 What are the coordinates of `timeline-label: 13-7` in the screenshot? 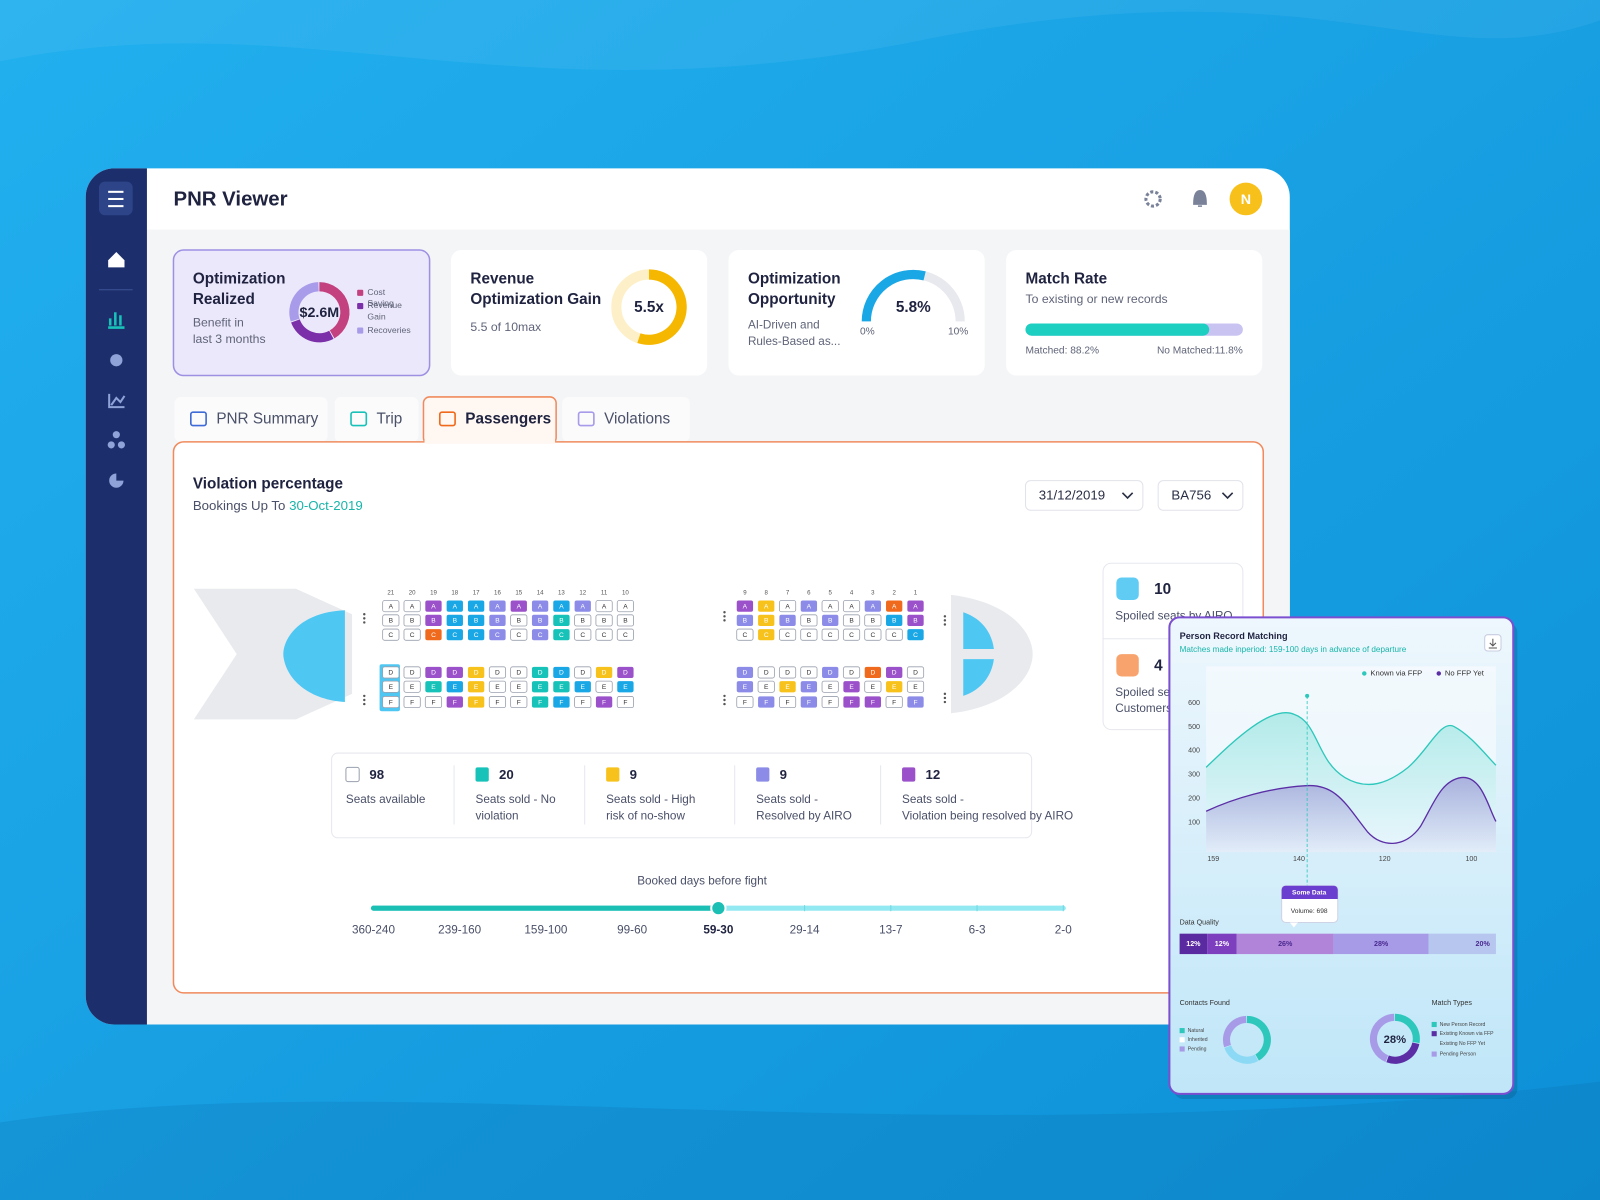 It's located at (890, 930).